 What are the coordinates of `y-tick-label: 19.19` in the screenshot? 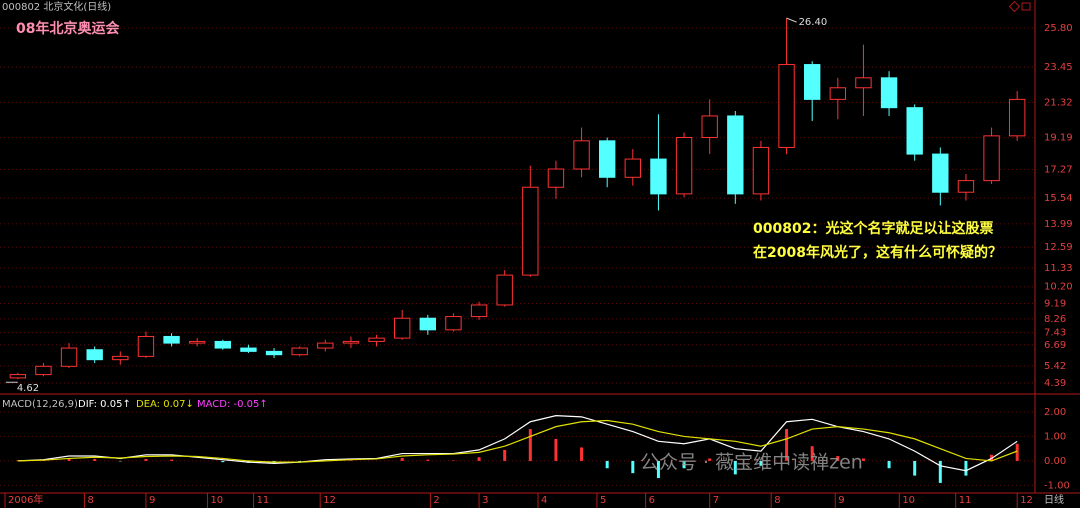 It's located at (1058, 138).